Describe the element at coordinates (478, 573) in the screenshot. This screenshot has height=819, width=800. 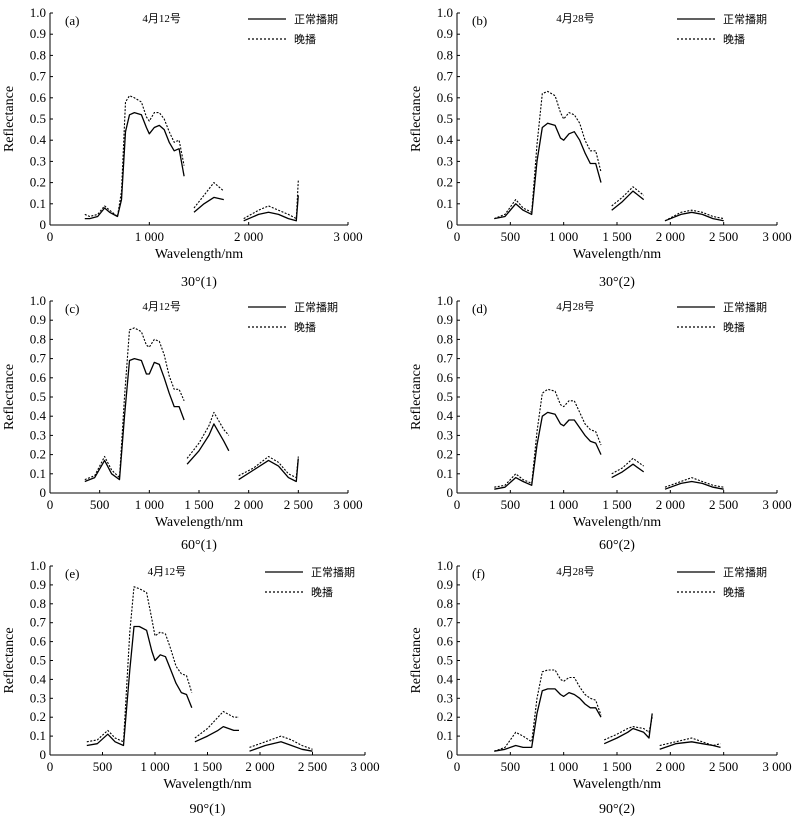
I see `panel-letter: (f)` at that location.